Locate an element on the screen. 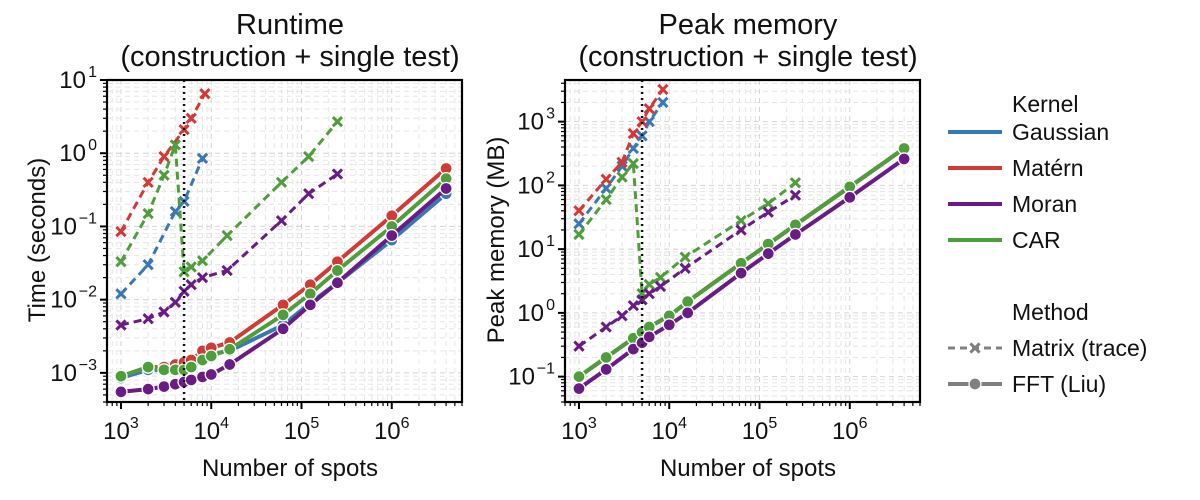 Image resolution: width=1200 pixels, height=500 pixels. runtime-y-tick-exponent: −1 is located at coordinates (88, 218).